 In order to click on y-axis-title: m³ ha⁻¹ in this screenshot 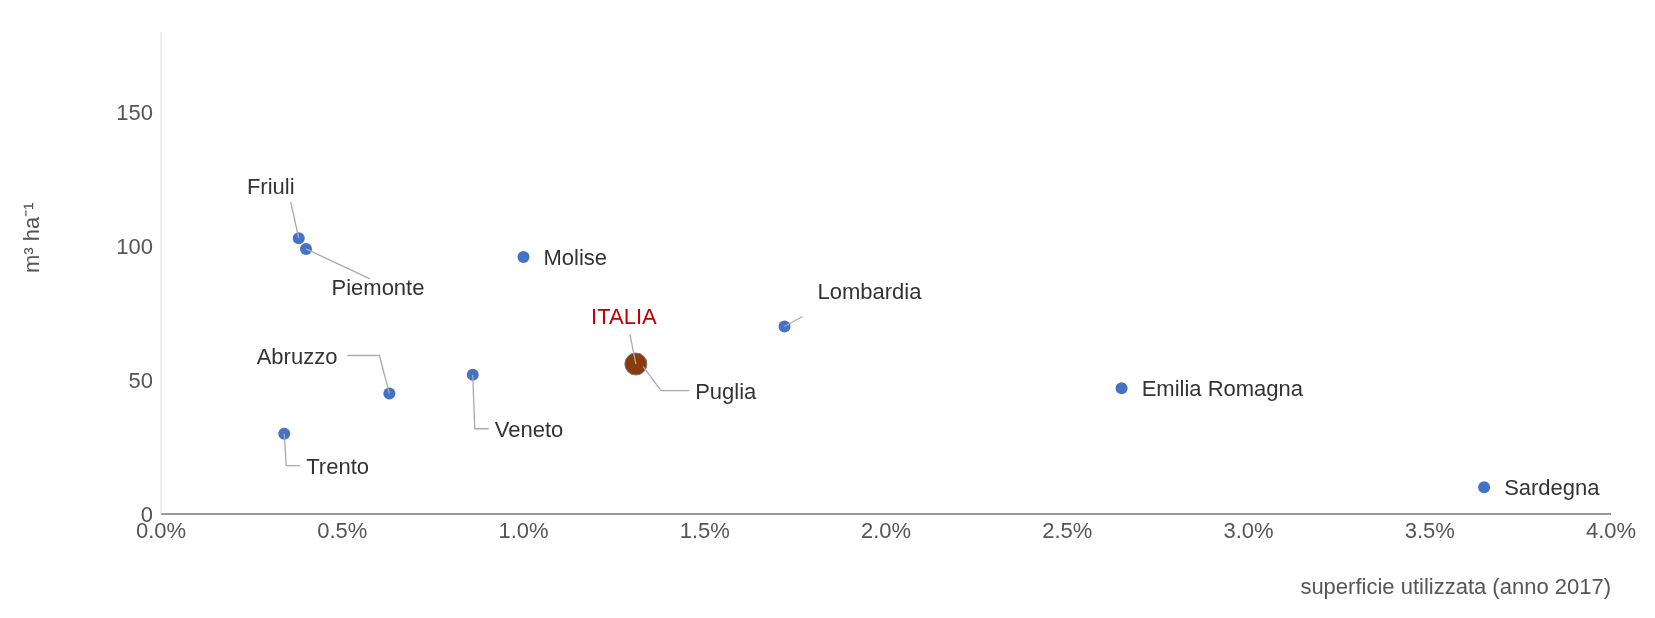, I will do `click(31, 237)`.